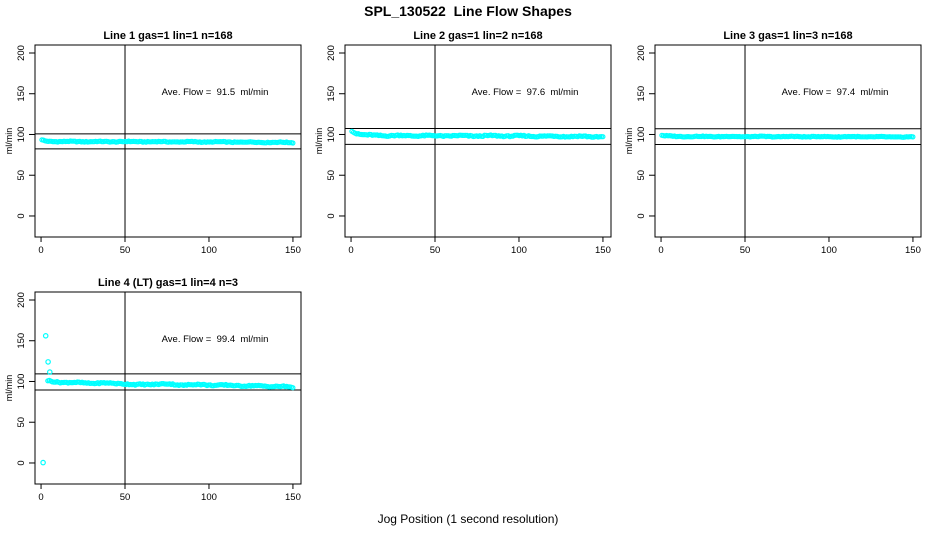  I want to click on ave-flow-annotation: Ave. Flow = 99.4 ml/min, so click(215, 339).